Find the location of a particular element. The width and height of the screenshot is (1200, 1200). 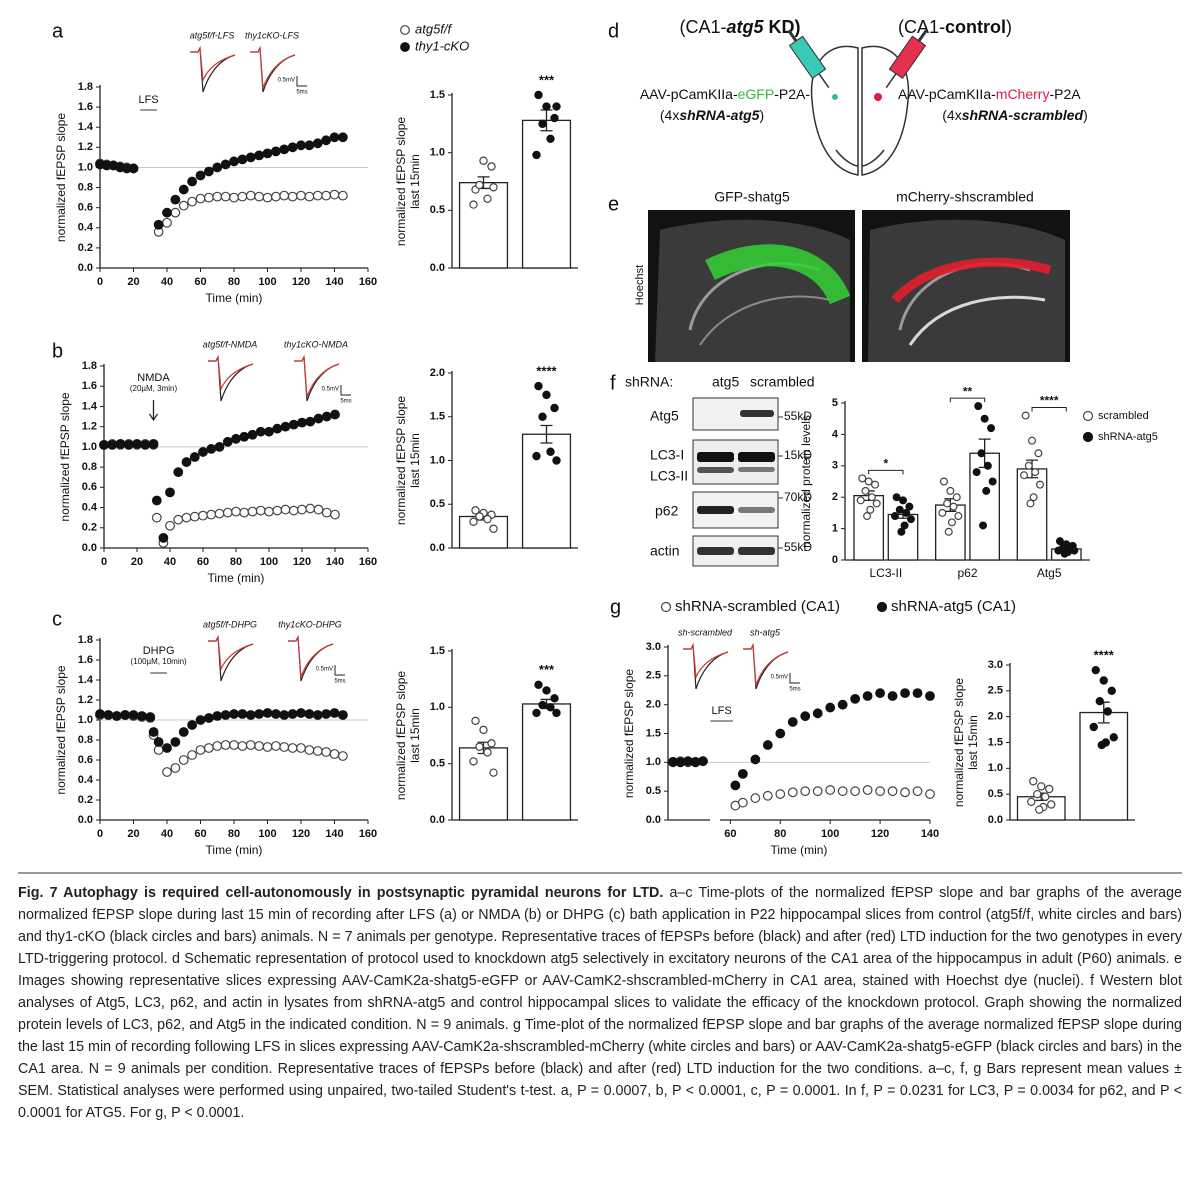

y-tick-label: 0.0 is located at coordinates (85, 268).